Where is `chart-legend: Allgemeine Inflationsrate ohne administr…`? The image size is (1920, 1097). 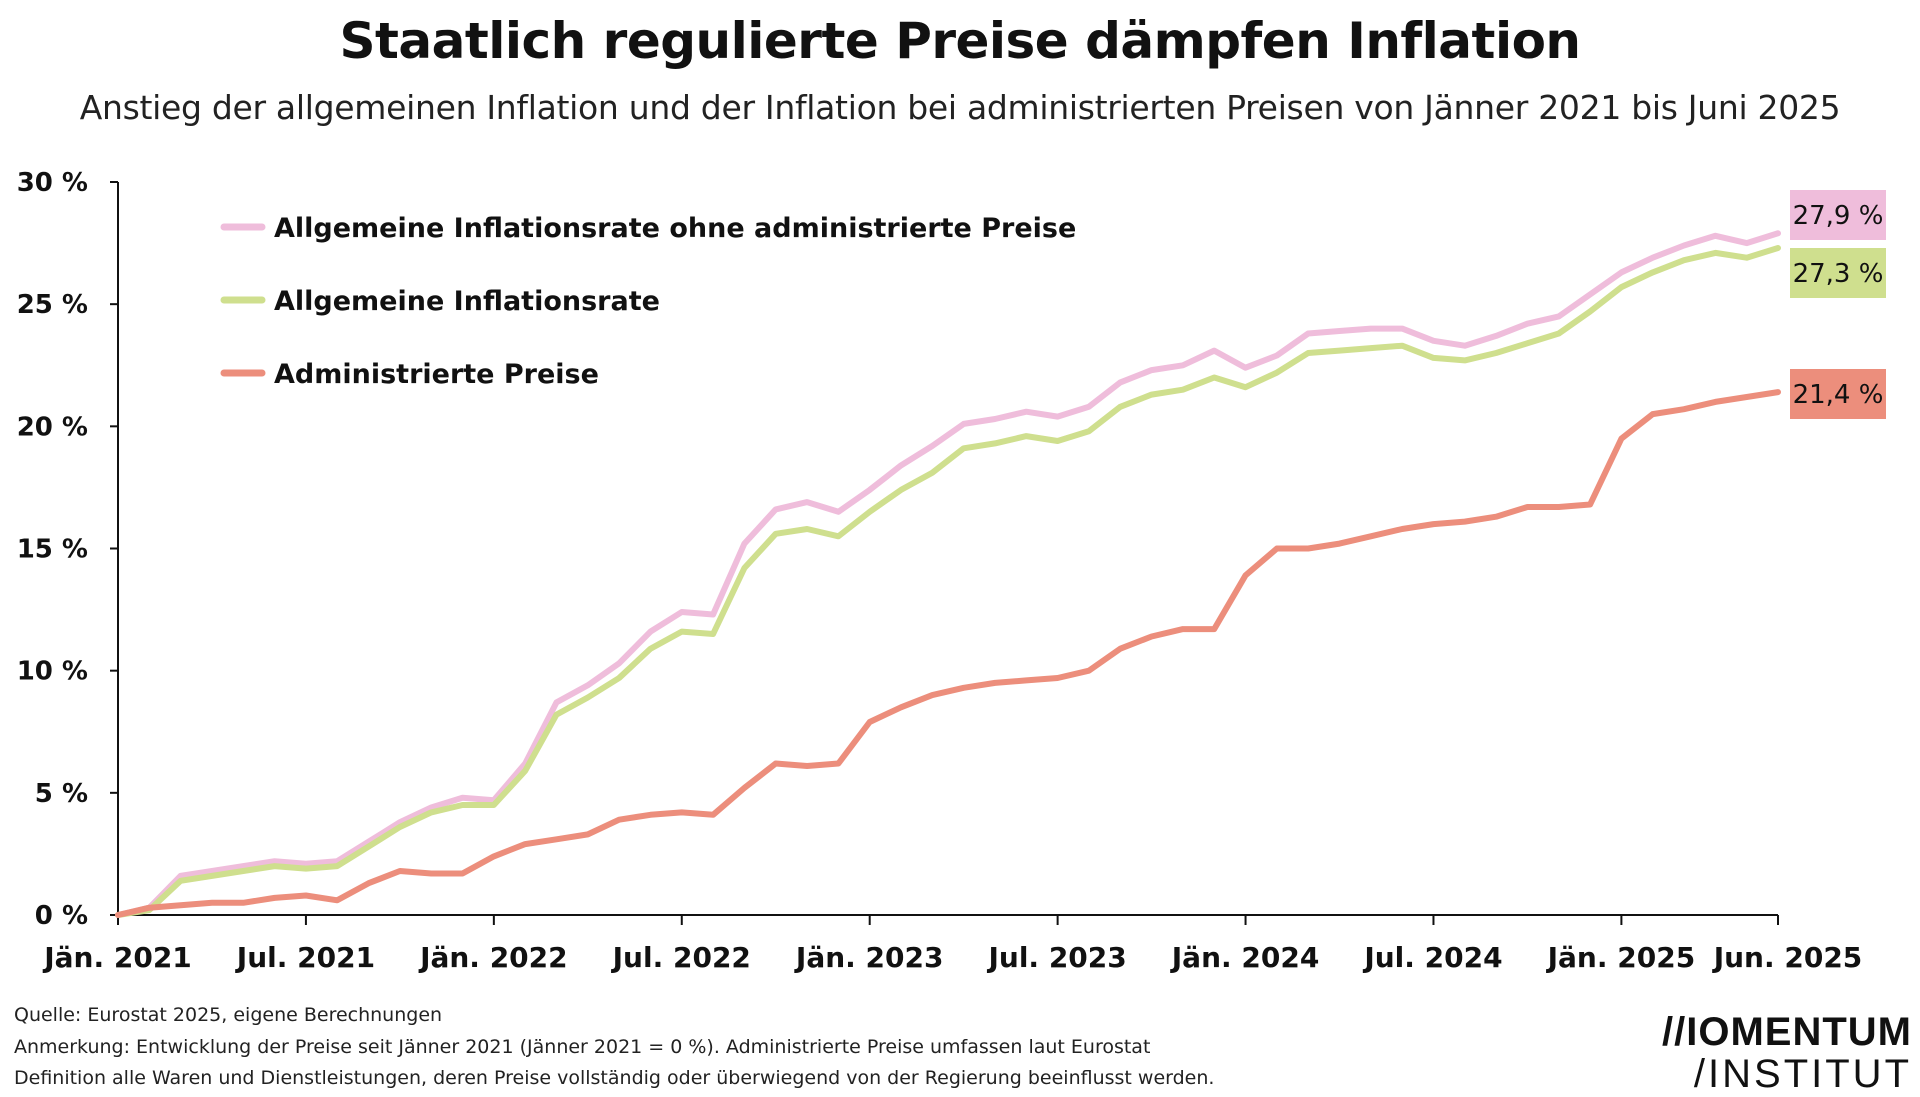
chart-legend: Allgemeine Inflationsrate ohne administr… is located at coordinates (648, 301).